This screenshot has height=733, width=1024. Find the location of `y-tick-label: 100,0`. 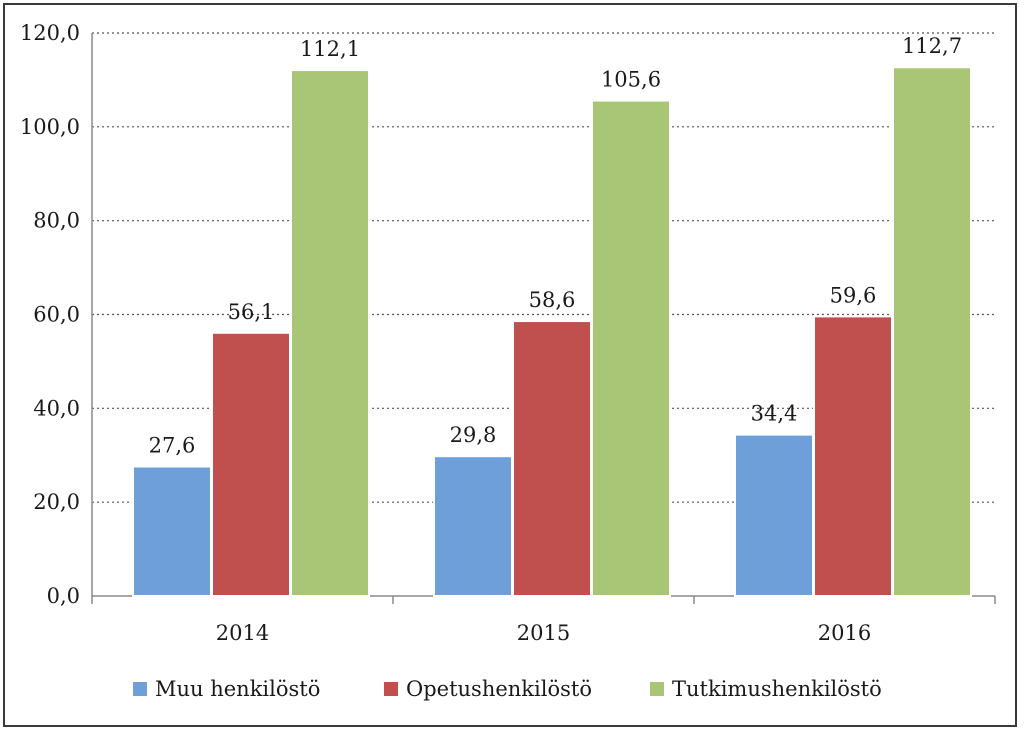

y-tick-label: 100,0 is located at coordinates (50, 127).